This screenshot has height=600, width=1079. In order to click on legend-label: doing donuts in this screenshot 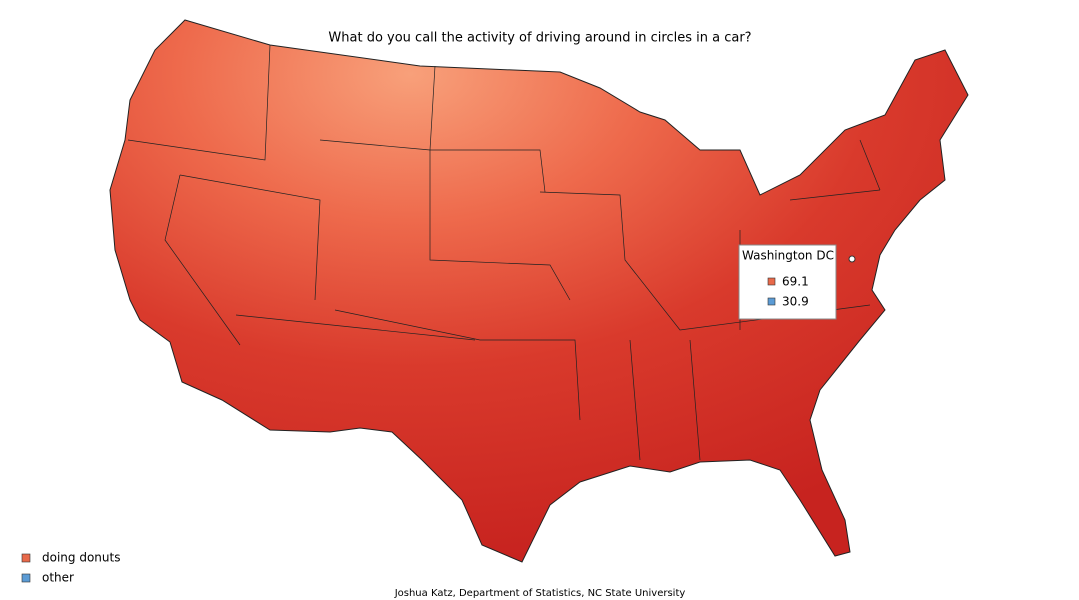, I will do `click(81, 558)`.